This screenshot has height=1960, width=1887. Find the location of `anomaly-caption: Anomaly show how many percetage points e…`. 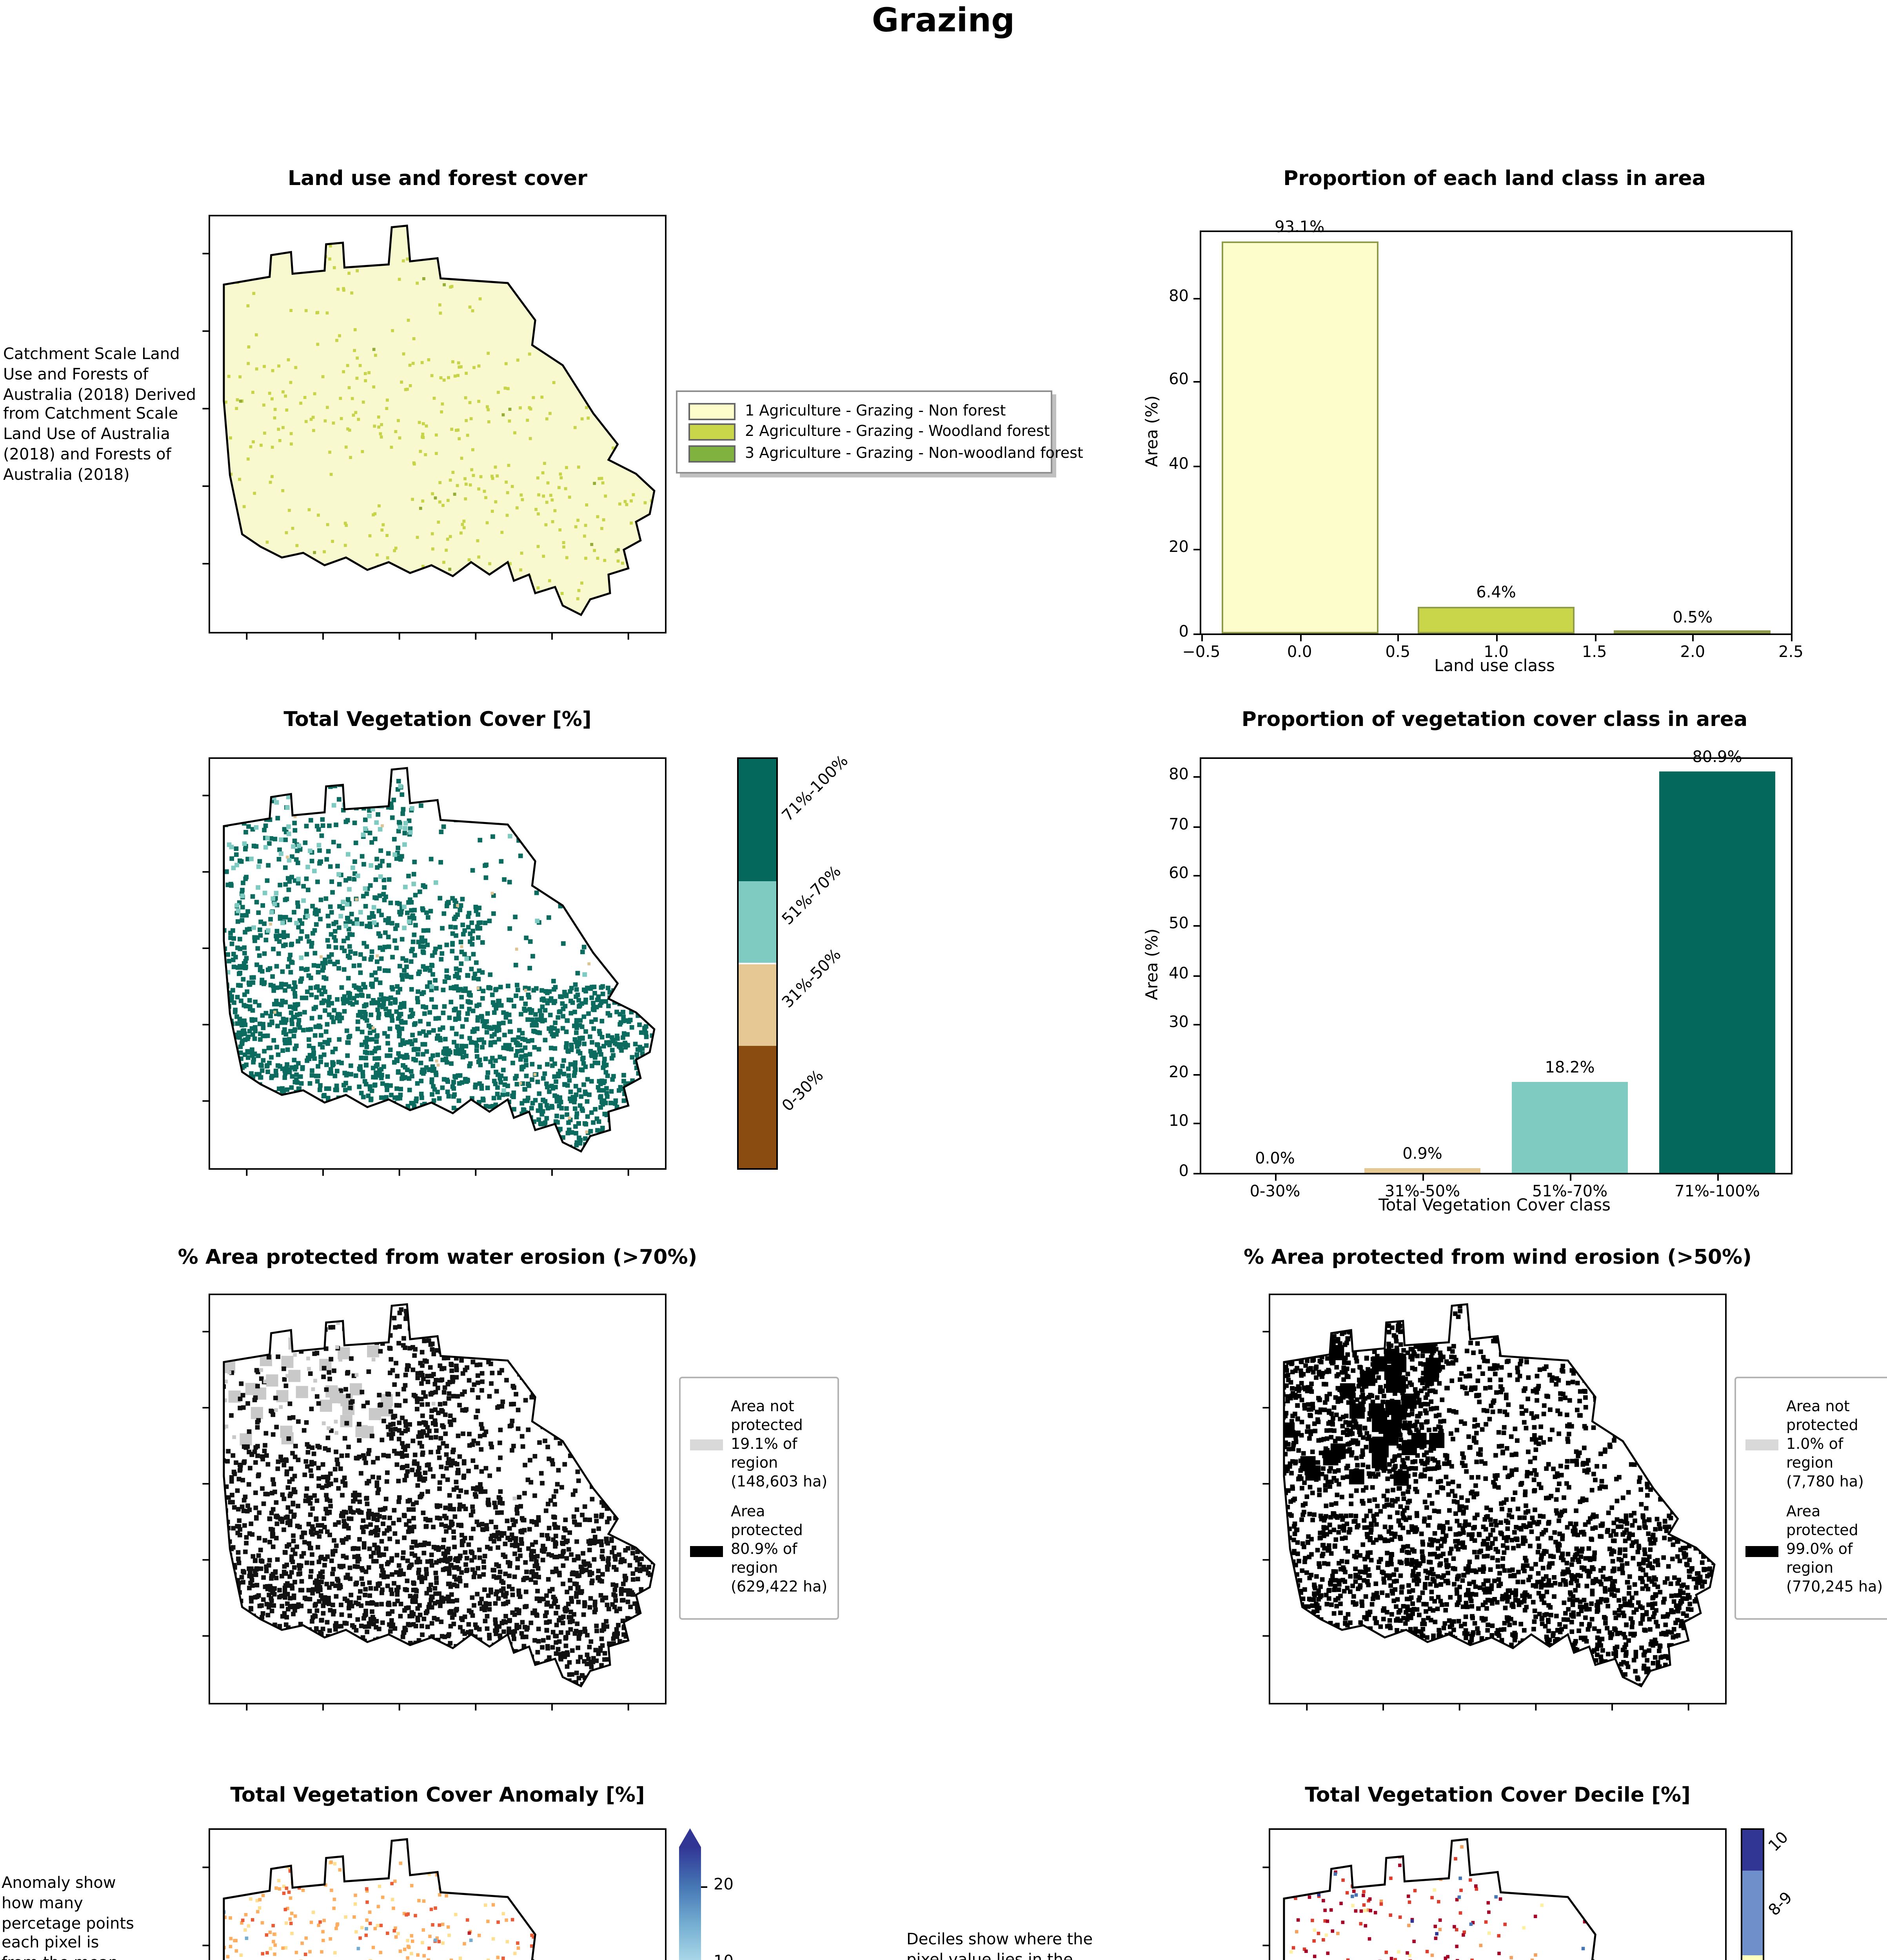

anomaly-caption: Anomaly show how many percetage points e… is located at coordinates (68, 1917).